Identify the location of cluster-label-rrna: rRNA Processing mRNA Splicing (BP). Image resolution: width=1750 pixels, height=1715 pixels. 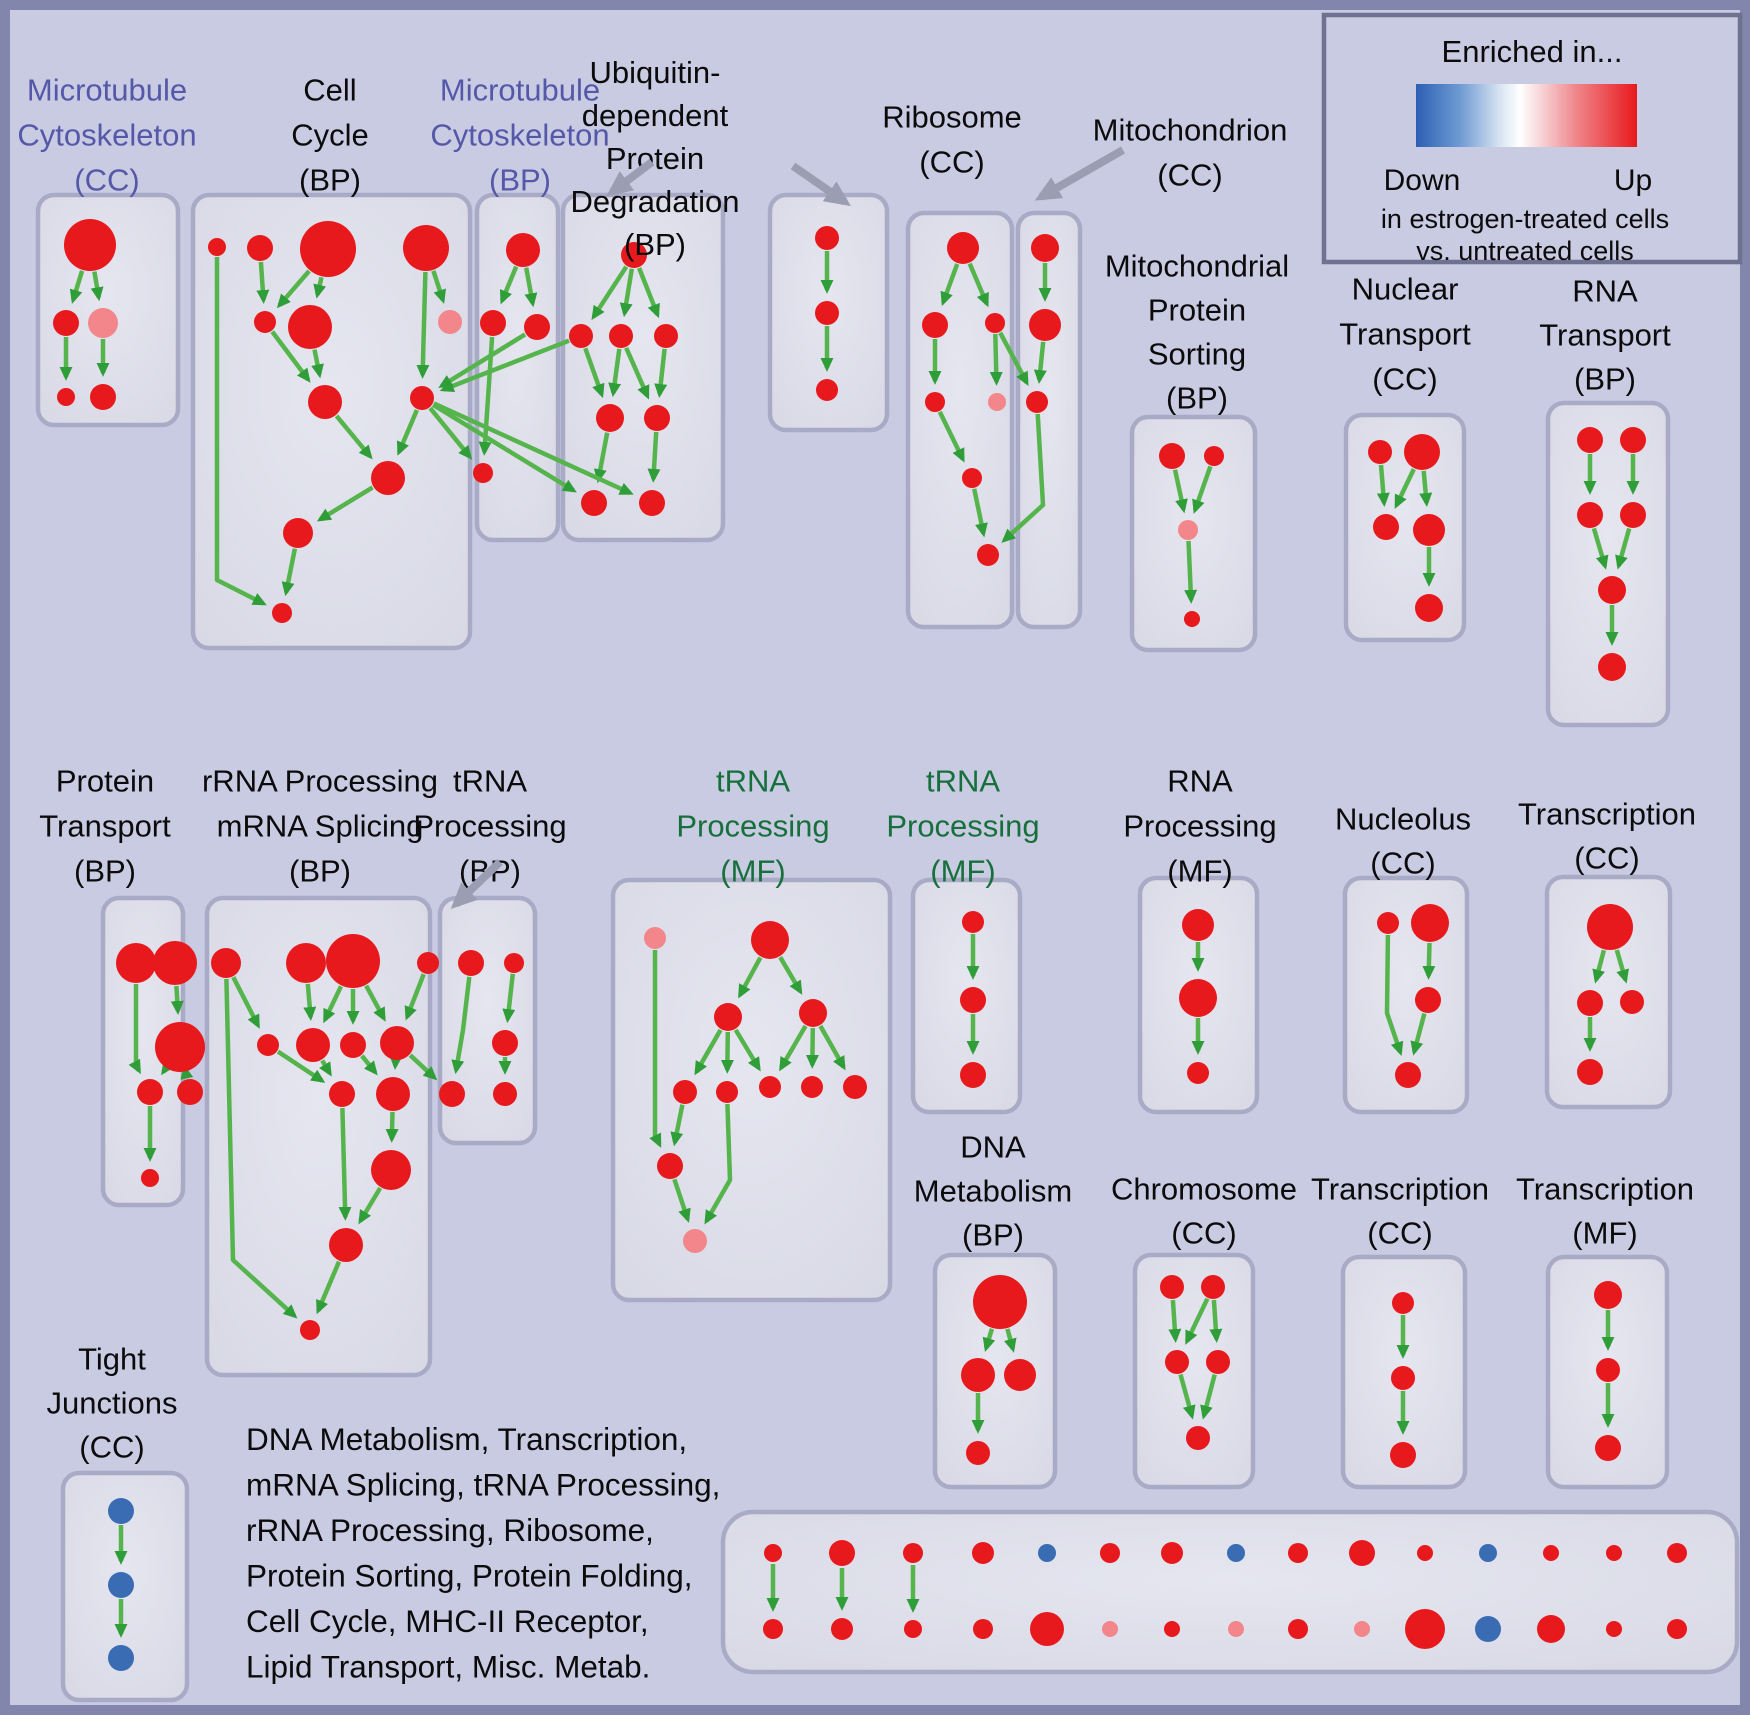
(320, 825).